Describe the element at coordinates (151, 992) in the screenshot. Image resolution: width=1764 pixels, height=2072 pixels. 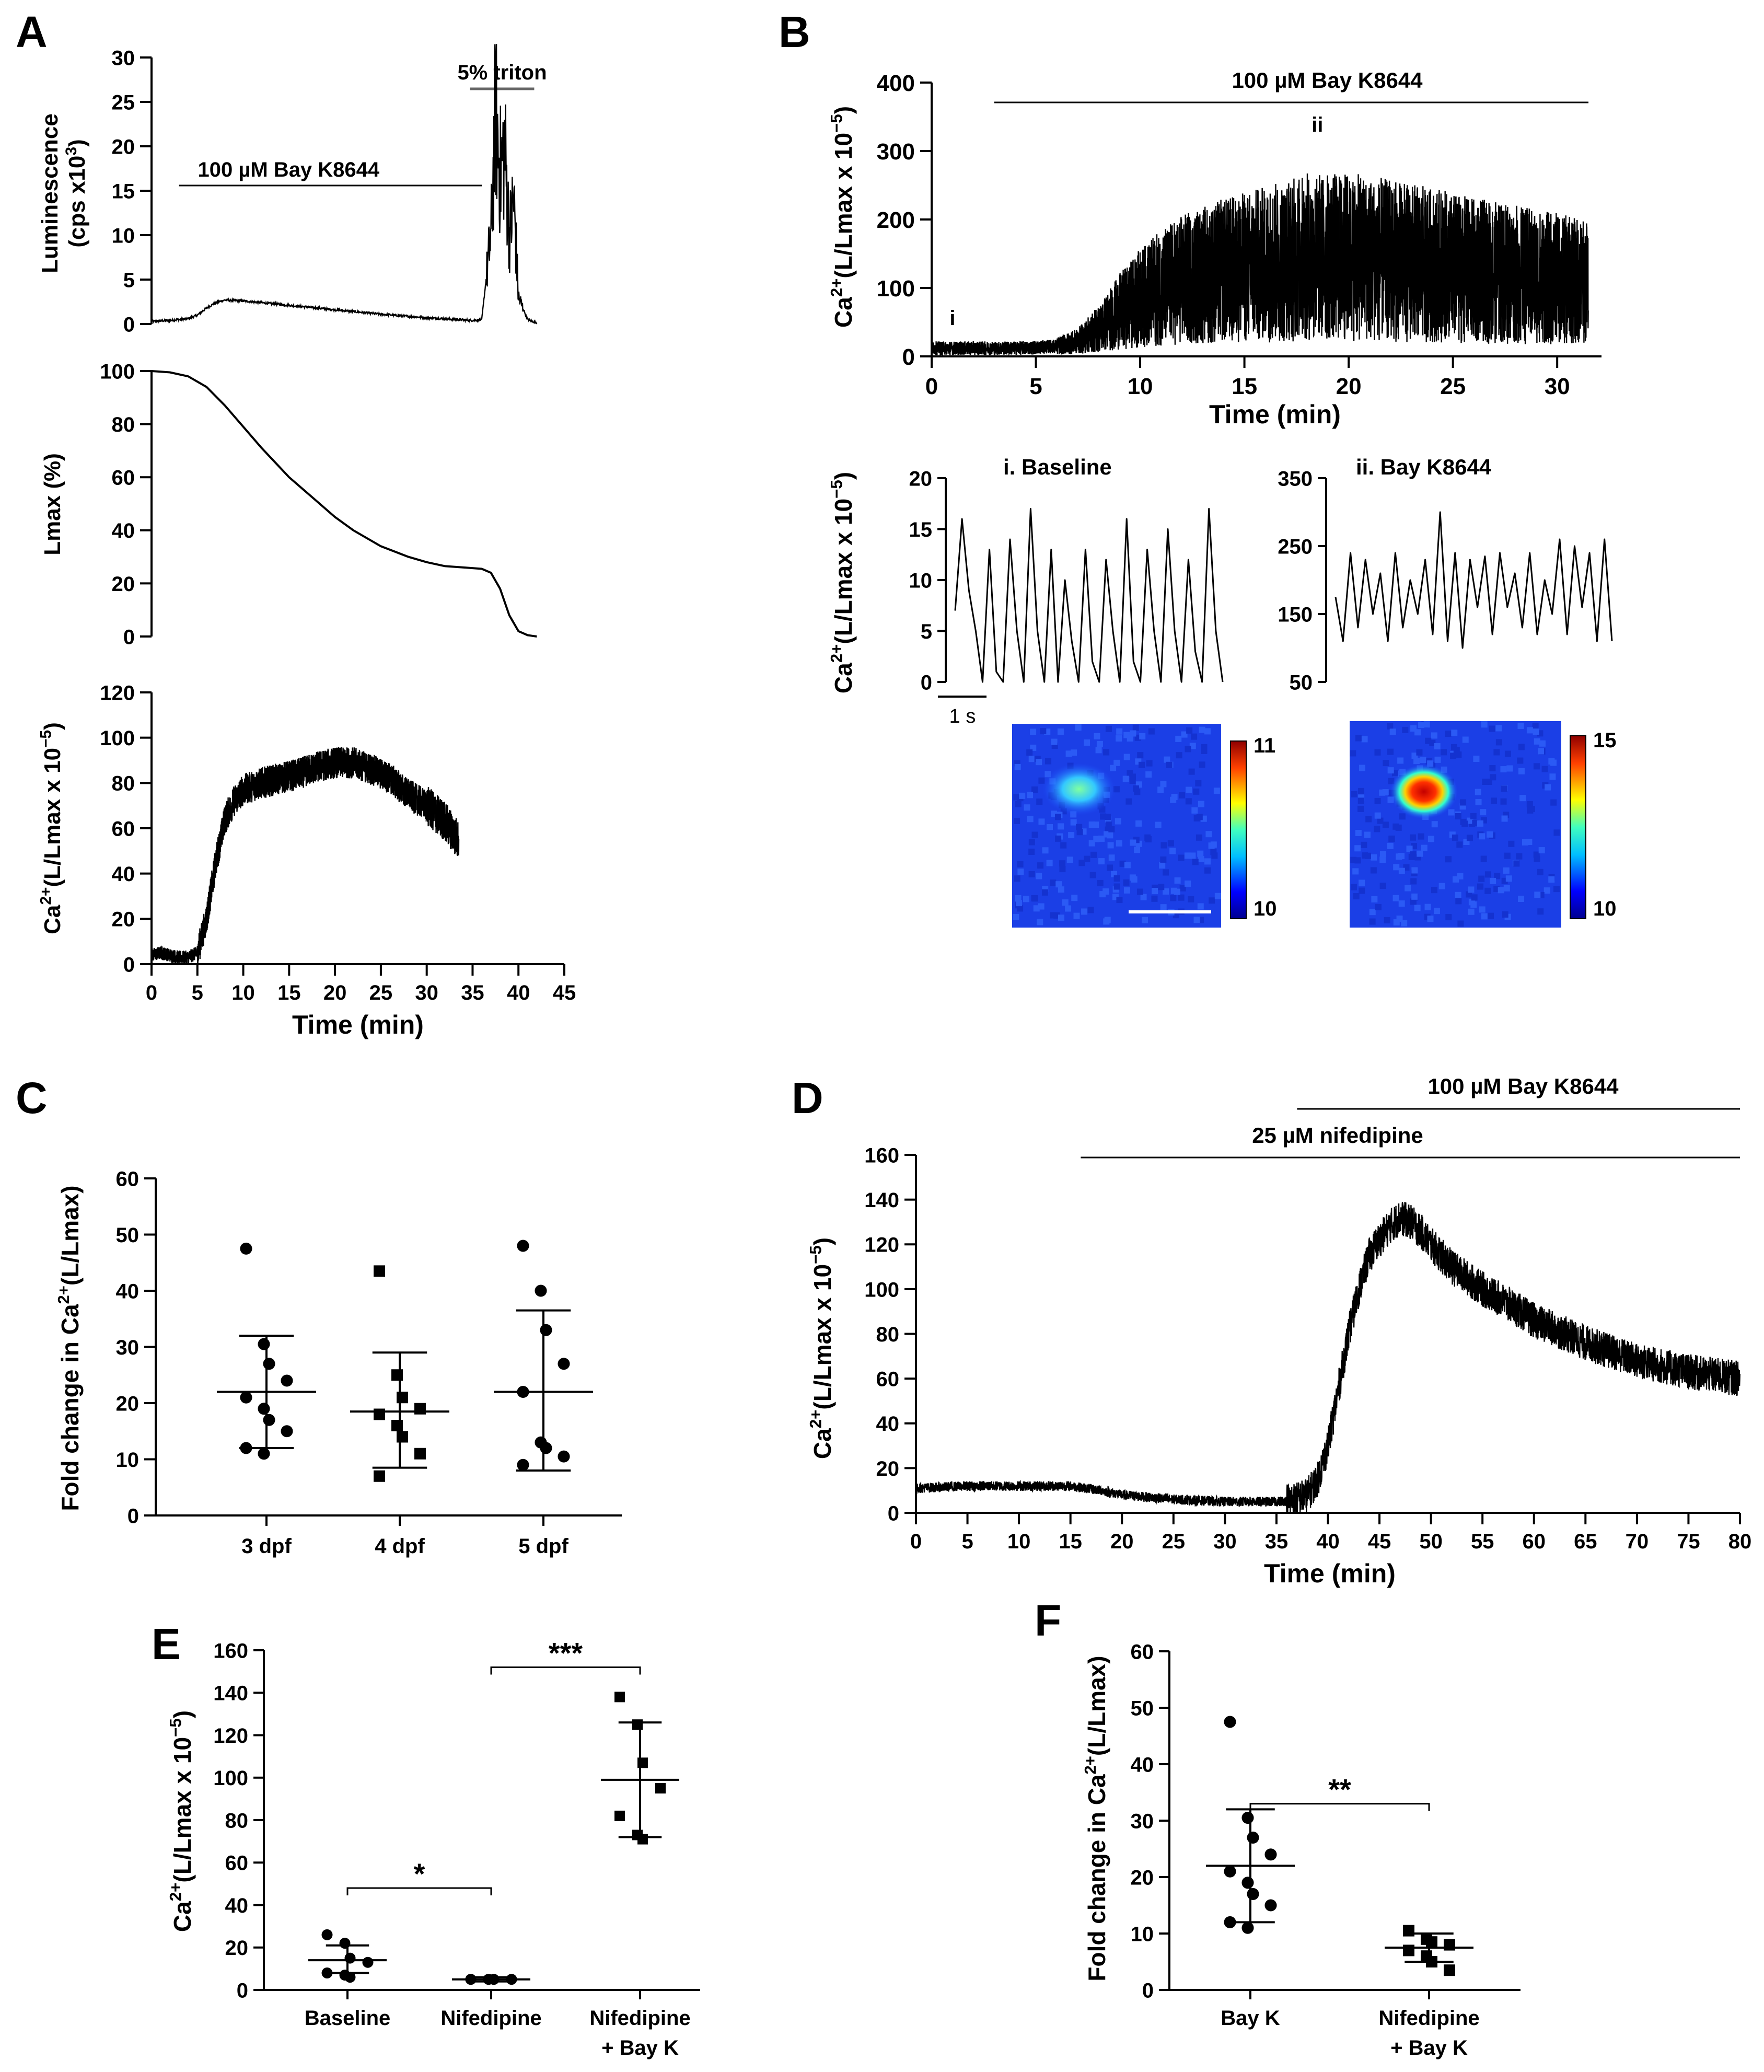
I see `A3-x-tick-label: 0` at that location.